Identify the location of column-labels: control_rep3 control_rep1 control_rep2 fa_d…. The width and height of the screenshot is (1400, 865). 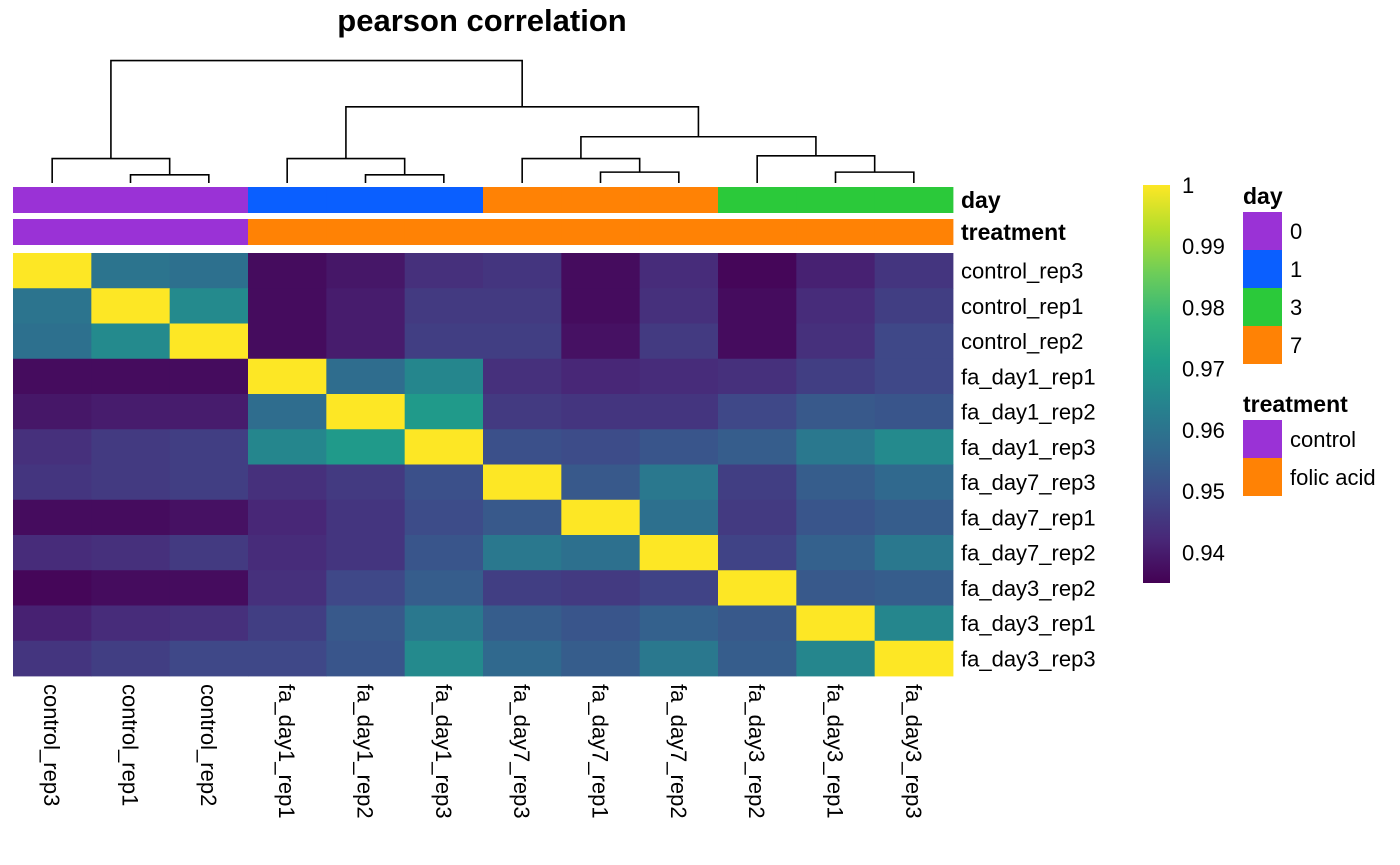
(482, 751).